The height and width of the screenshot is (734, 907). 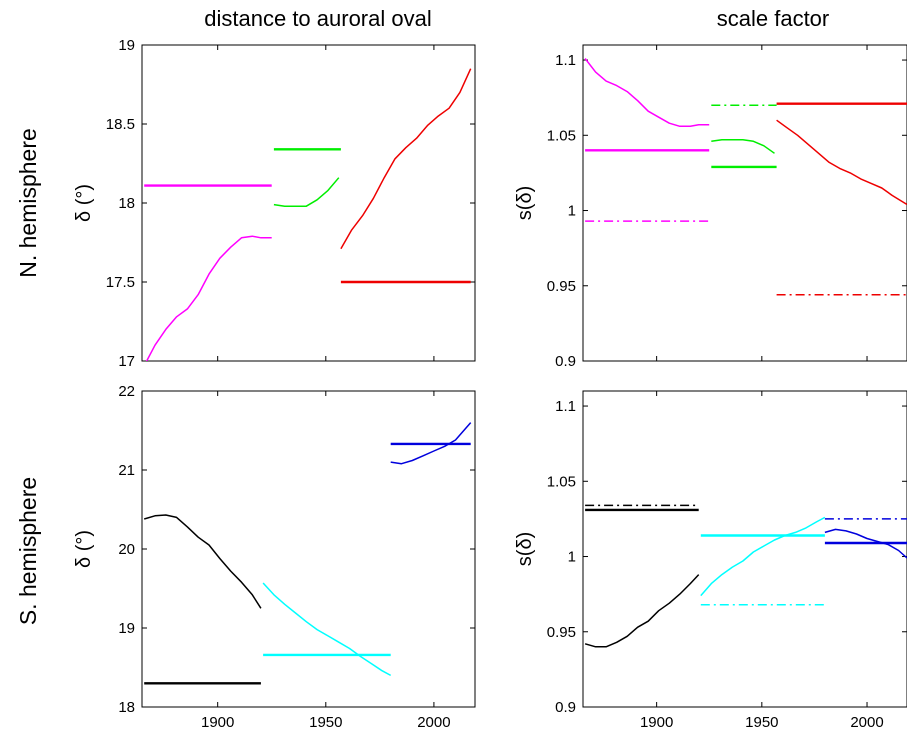 I want to click on y-tick-label: 21, so click(x=126, y=470).